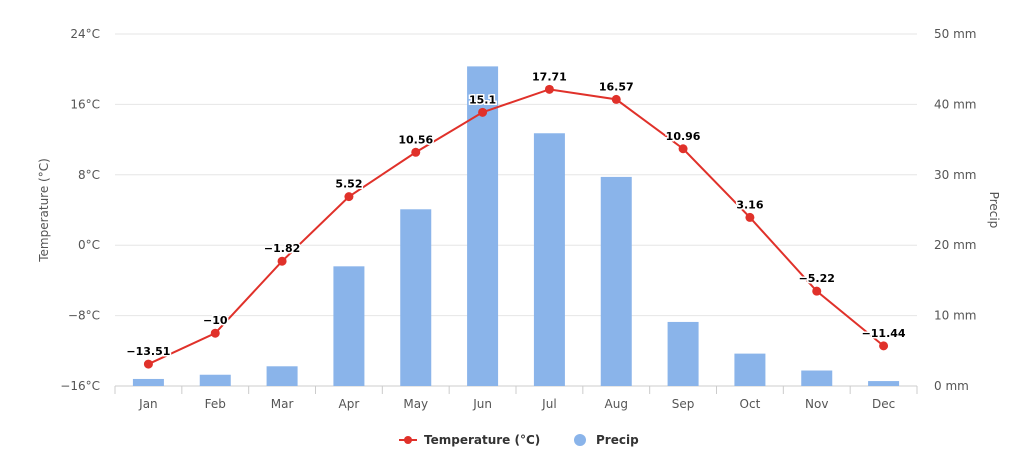 The image size is (1024, 461). What do you see at coordinates (89, 245) in the screenshot?
I see `y-left-tick-label: 0°C` at bounding box center [89, 245].